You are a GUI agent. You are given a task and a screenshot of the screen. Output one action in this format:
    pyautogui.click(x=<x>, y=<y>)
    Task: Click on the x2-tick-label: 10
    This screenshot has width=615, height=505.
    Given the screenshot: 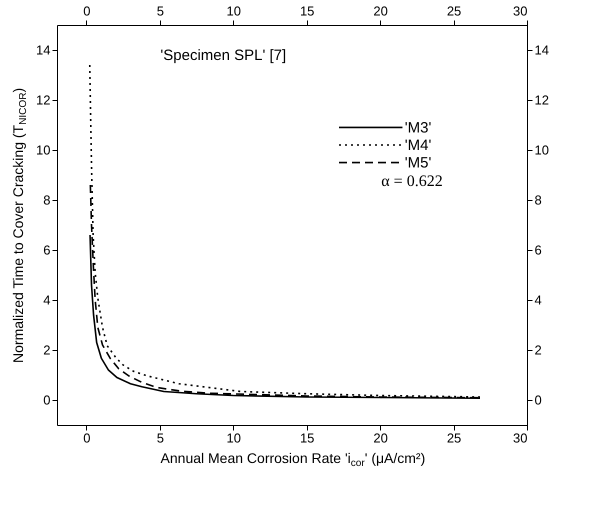 What is the action you would take?
    pyautogui.click(x=233, y=11)
    